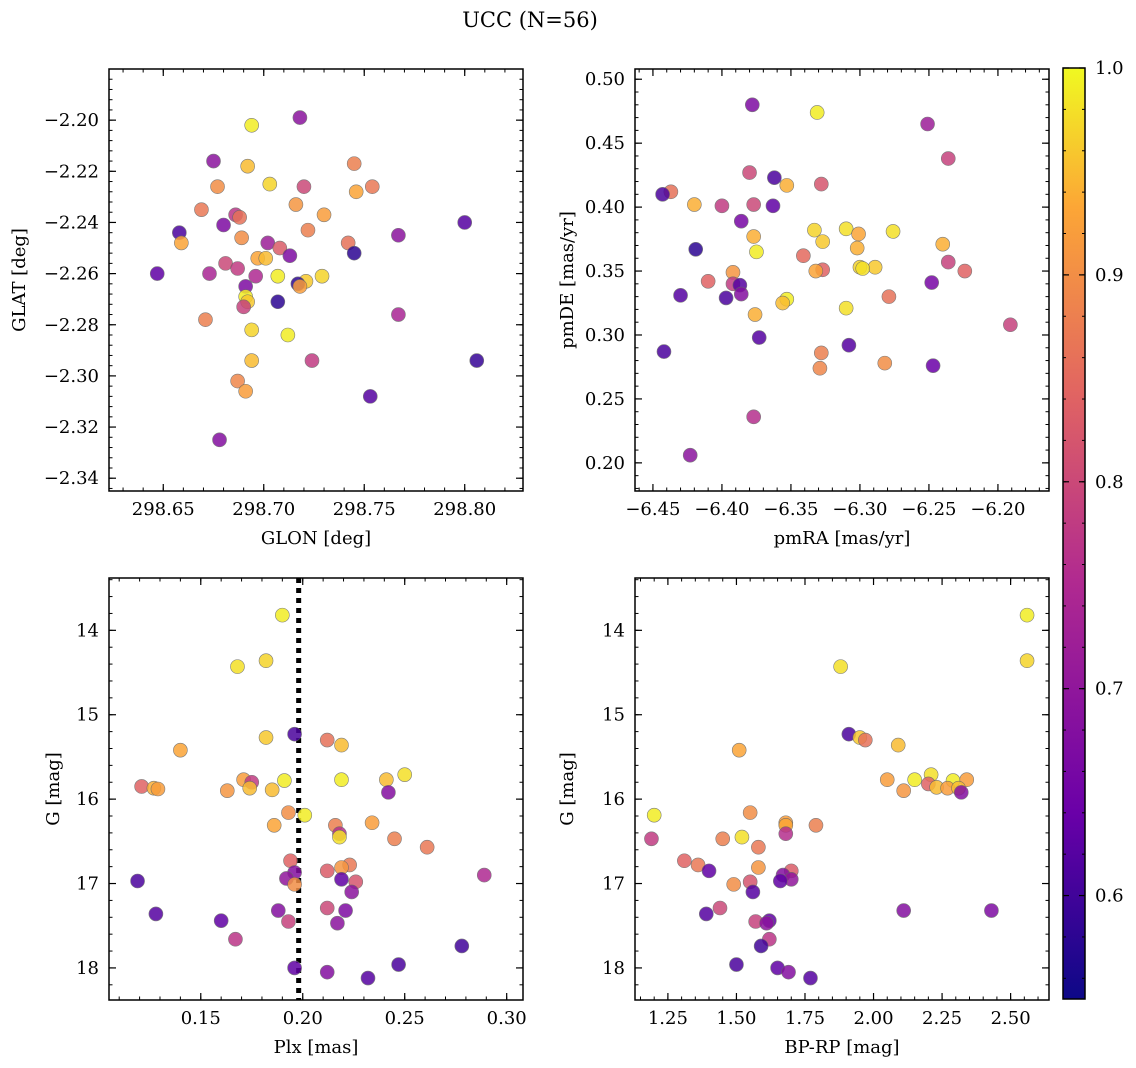 This screenshot has width=1136, height=1068. What do you see at coordinates (842, 538) in the screenshot?
I see `x-axis-label: pmRA [mas/yr]` at bounding box center [842, 538].